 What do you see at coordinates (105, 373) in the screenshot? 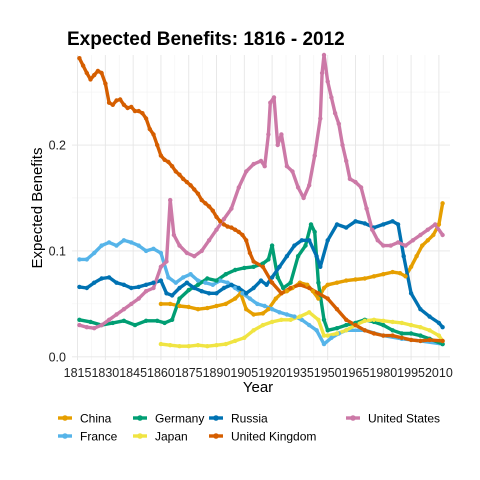
I see `x-tick-label: 1830` at bounding box center [105, 373].